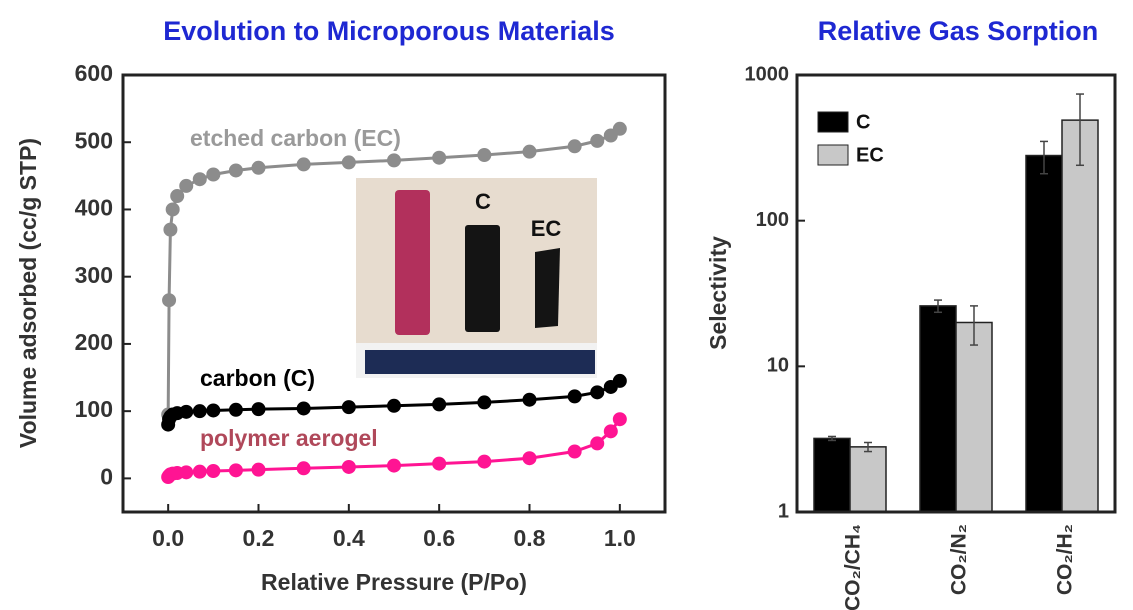 Image resolution: width=1133 pixels, height=610 pixels. I want to click on x-tick-label: 1.0, so click(620, 538).